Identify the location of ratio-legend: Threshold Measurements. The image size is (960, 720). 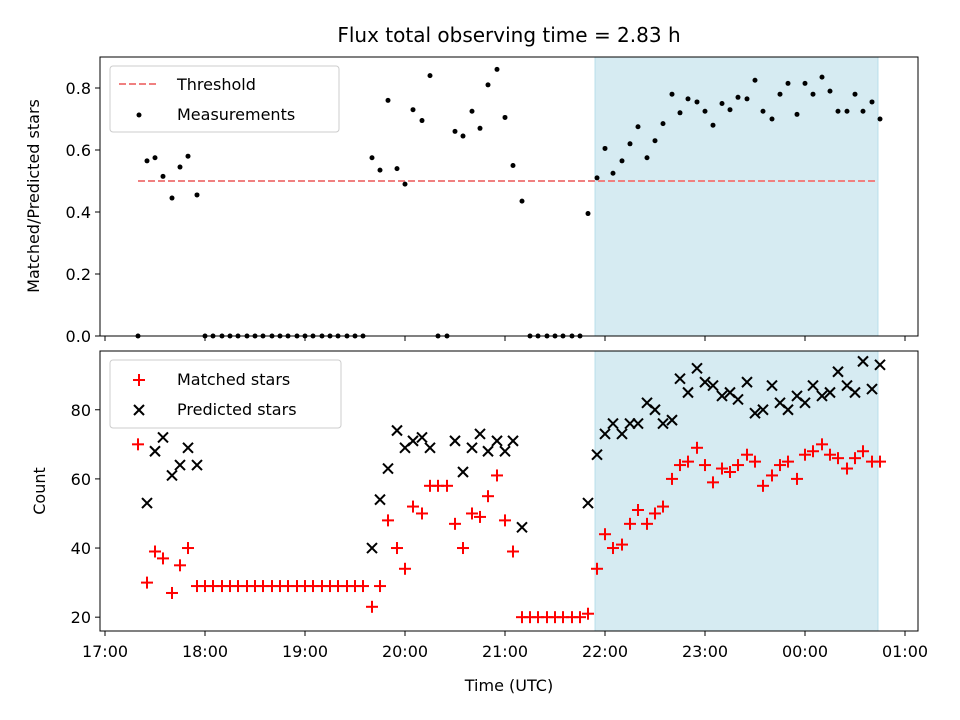
(224, 99).